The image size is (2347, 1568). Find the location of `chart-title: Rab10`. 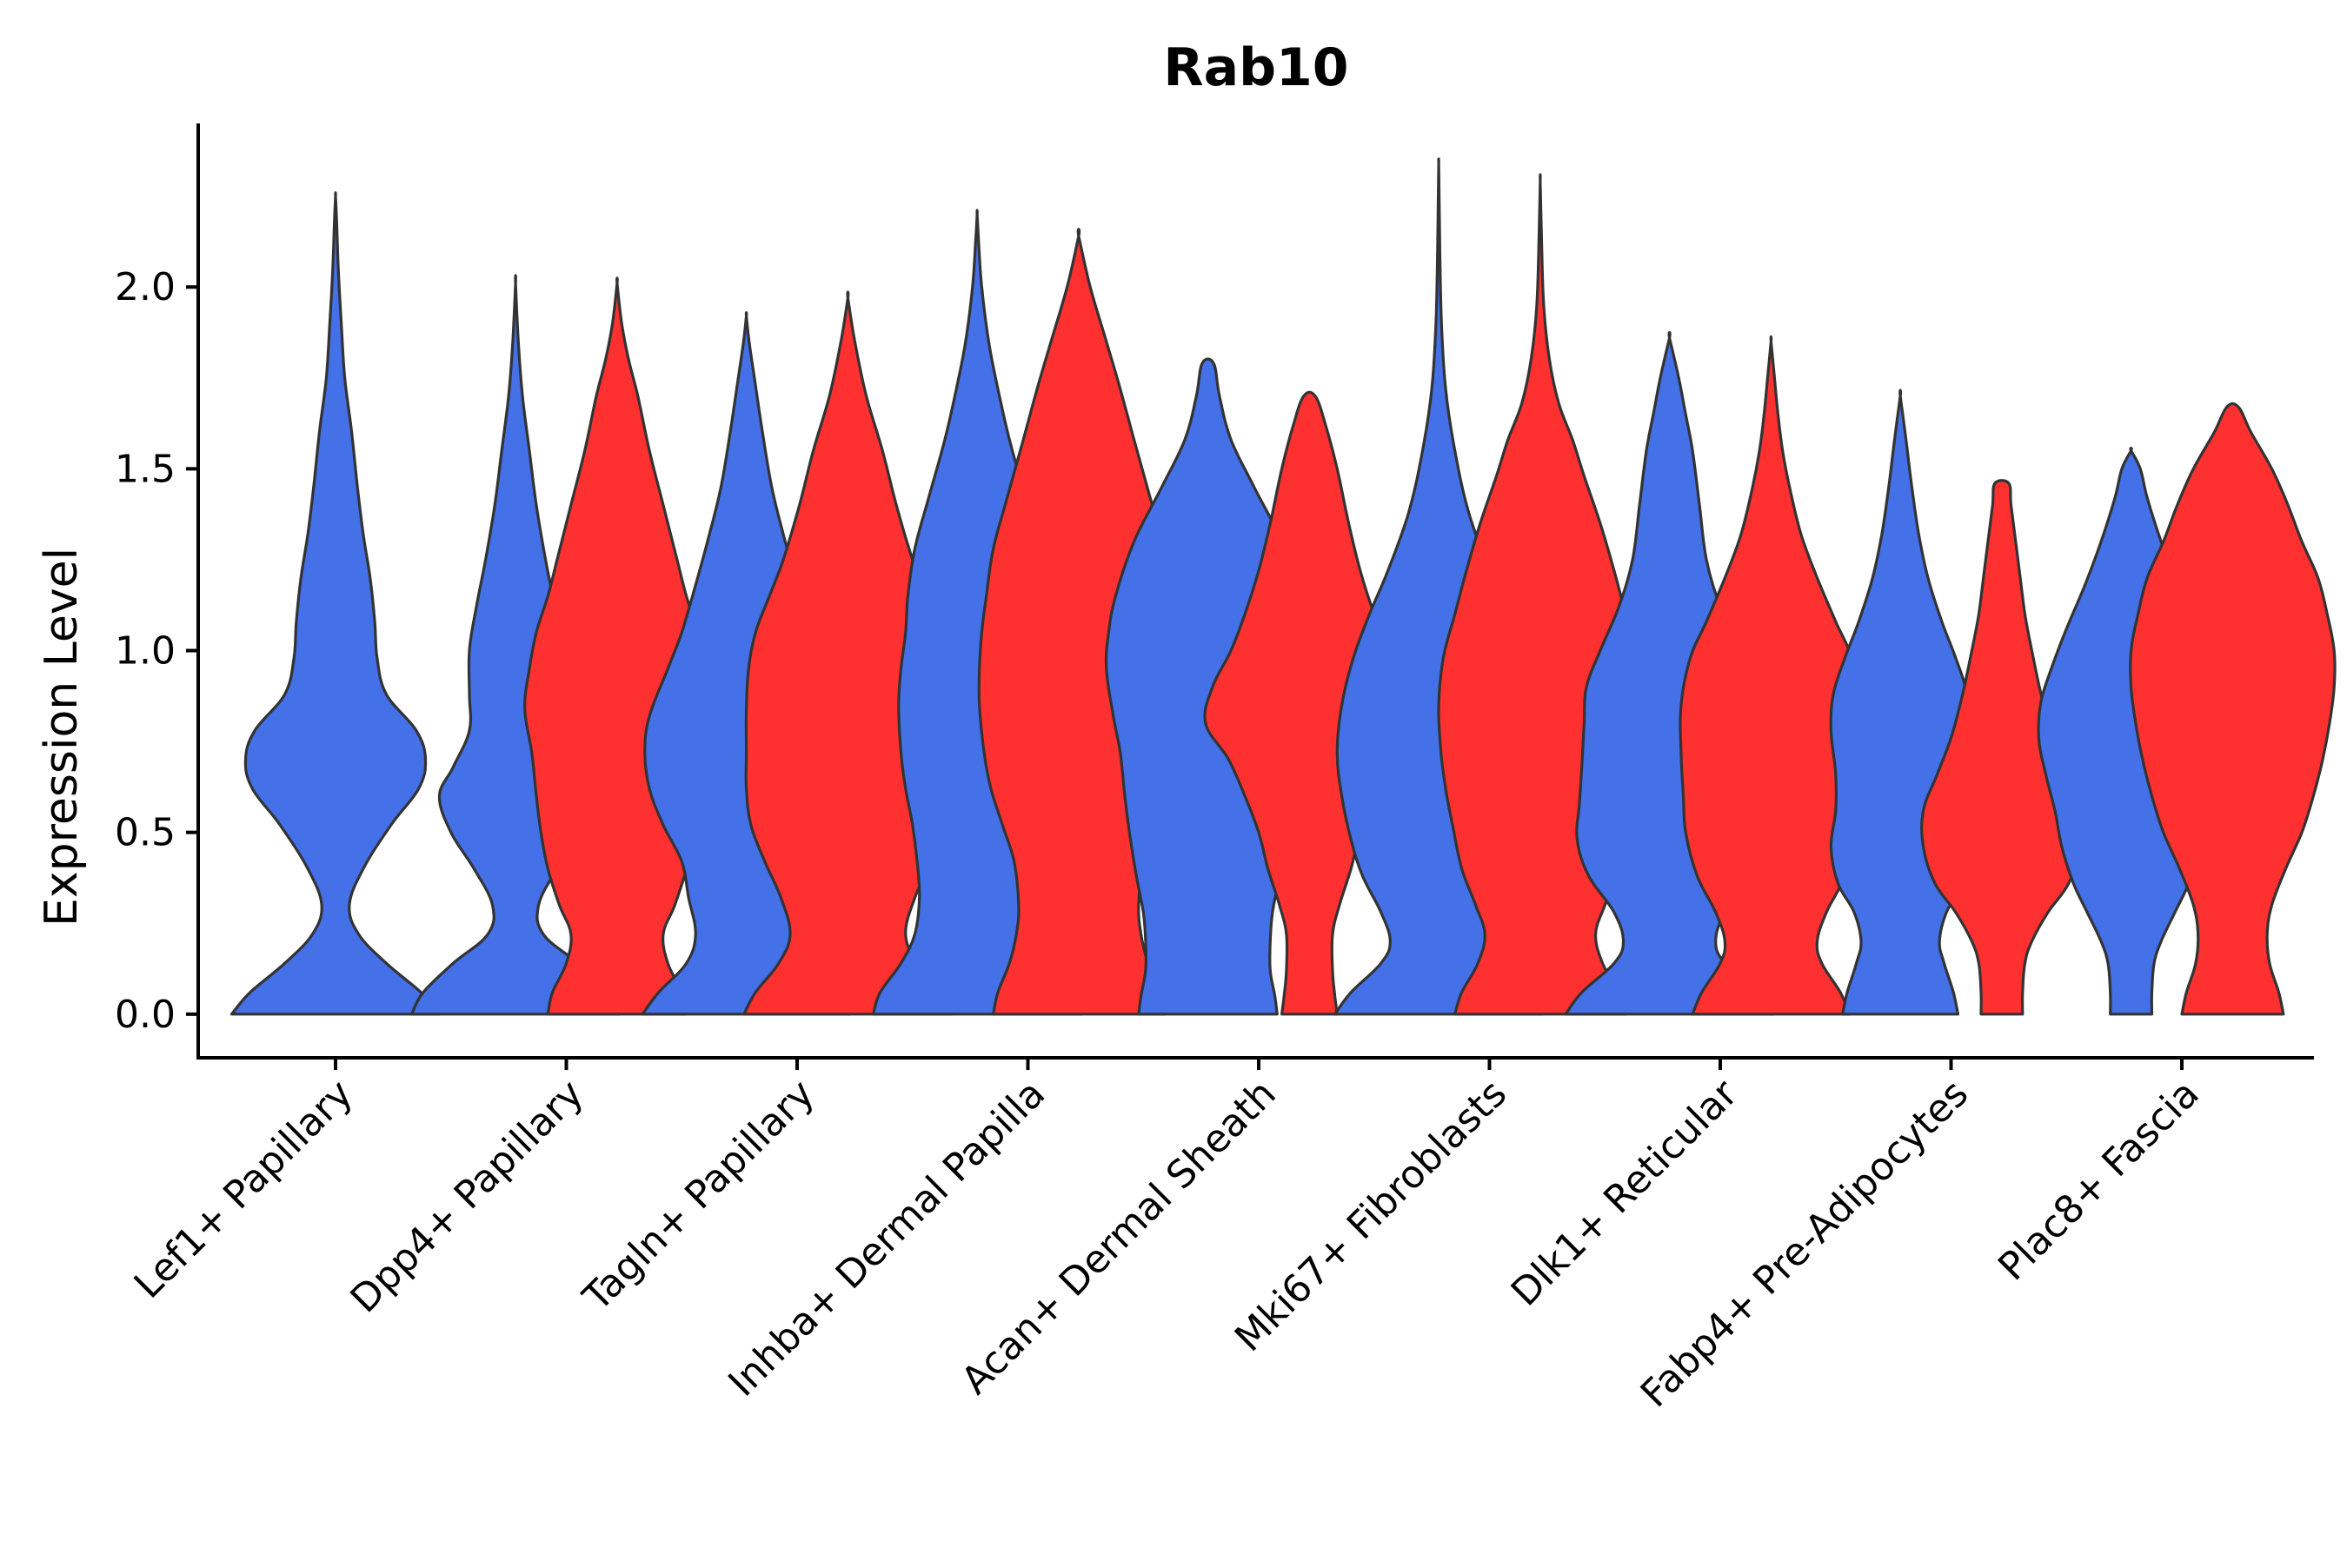

chart-title: Rab10 is located at coordinates (1255, 67).